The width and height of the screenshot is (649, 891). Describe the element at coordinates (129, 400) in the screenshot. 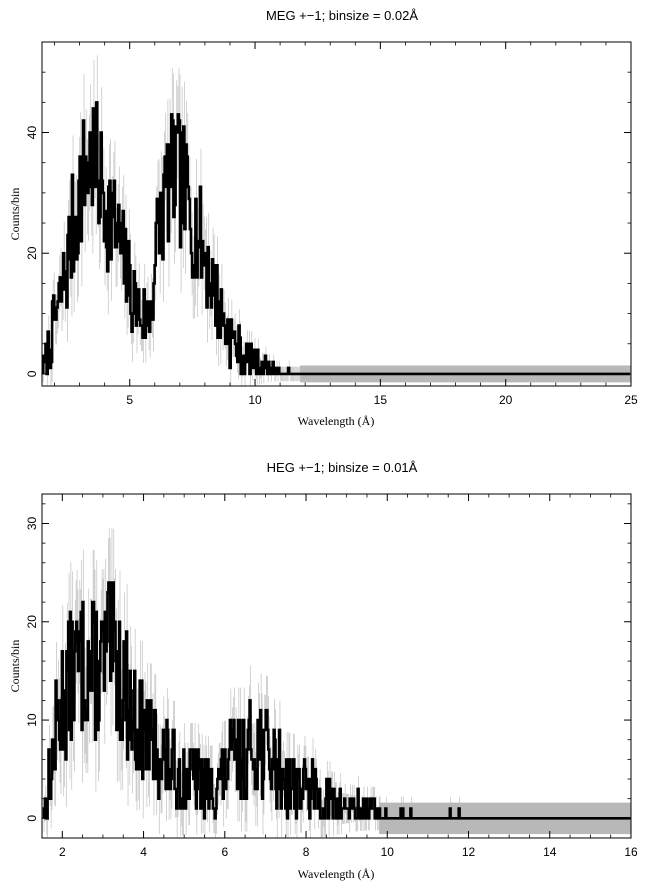

I see `x-tick-label: 5` at that location.